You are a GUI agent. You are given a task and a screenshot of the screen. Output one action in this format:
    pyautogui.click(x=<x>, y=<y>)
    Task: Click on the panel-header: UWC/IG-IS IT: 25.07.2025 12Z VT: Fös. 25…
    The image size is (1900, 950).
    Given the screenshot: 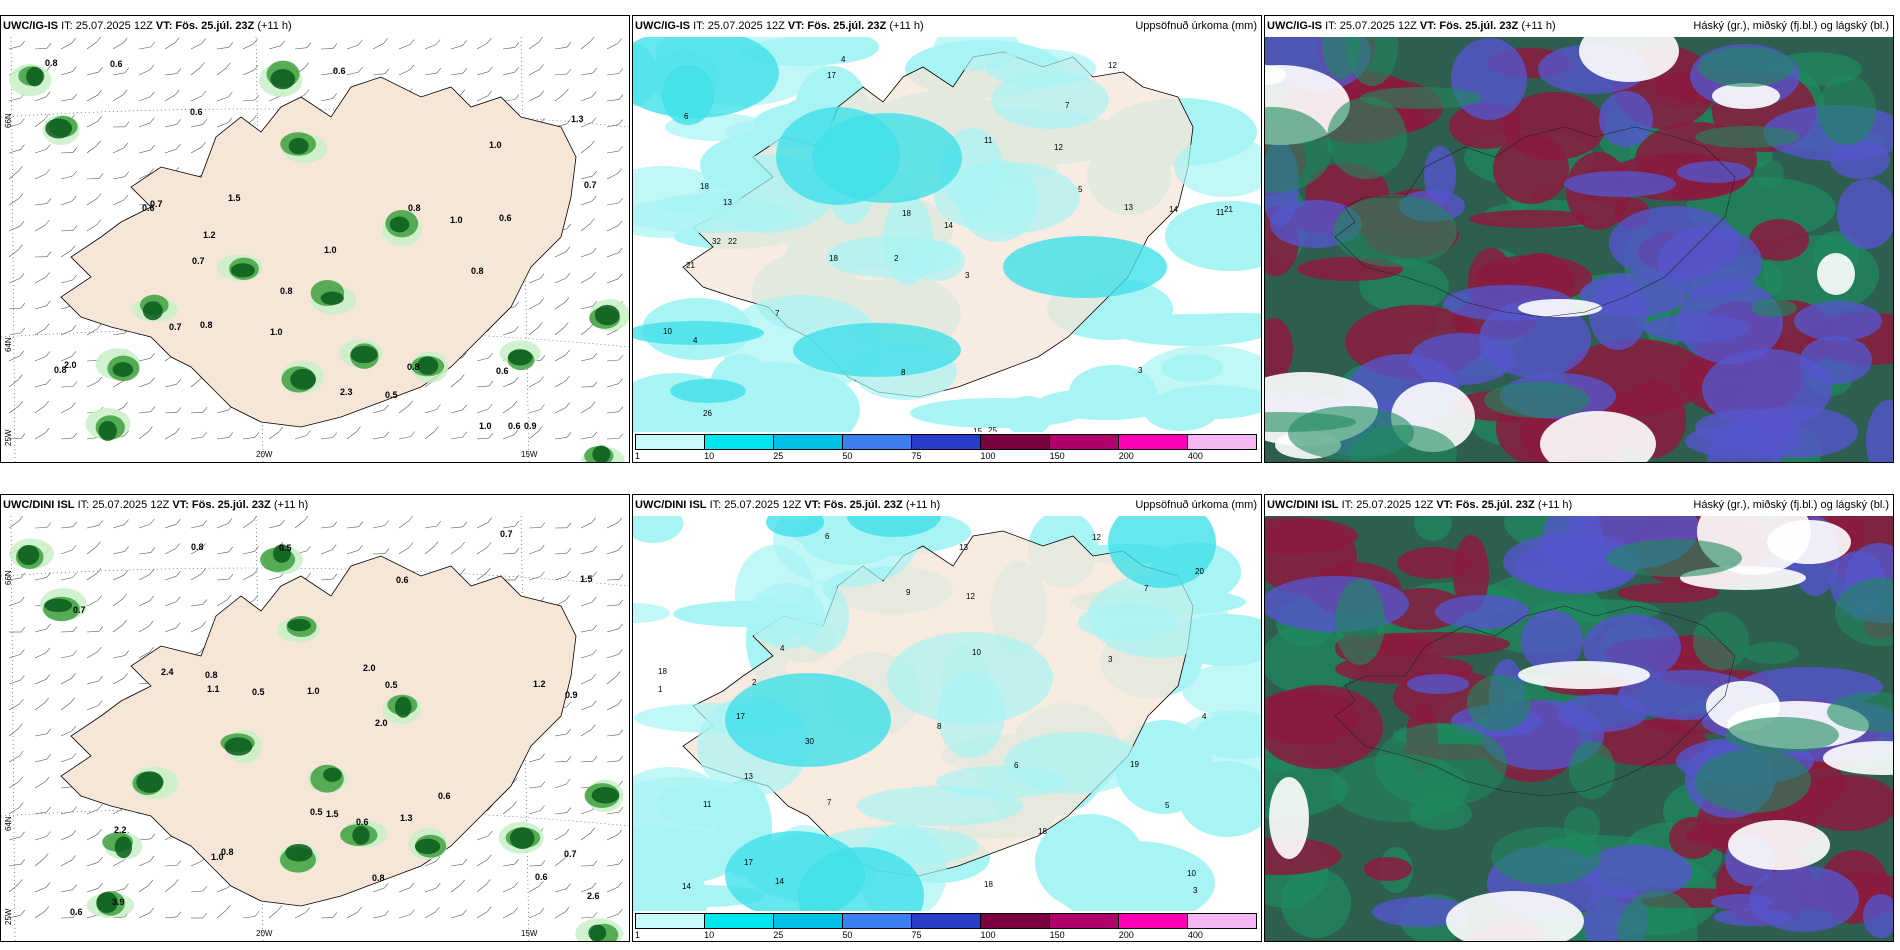 What is the action you would take?
    pyautogui.click(x=1579, y=26)
    